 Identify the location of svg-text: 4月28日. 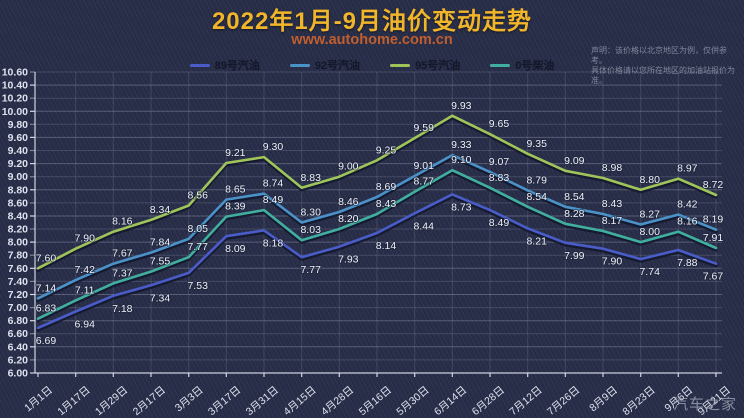
(337, 401).